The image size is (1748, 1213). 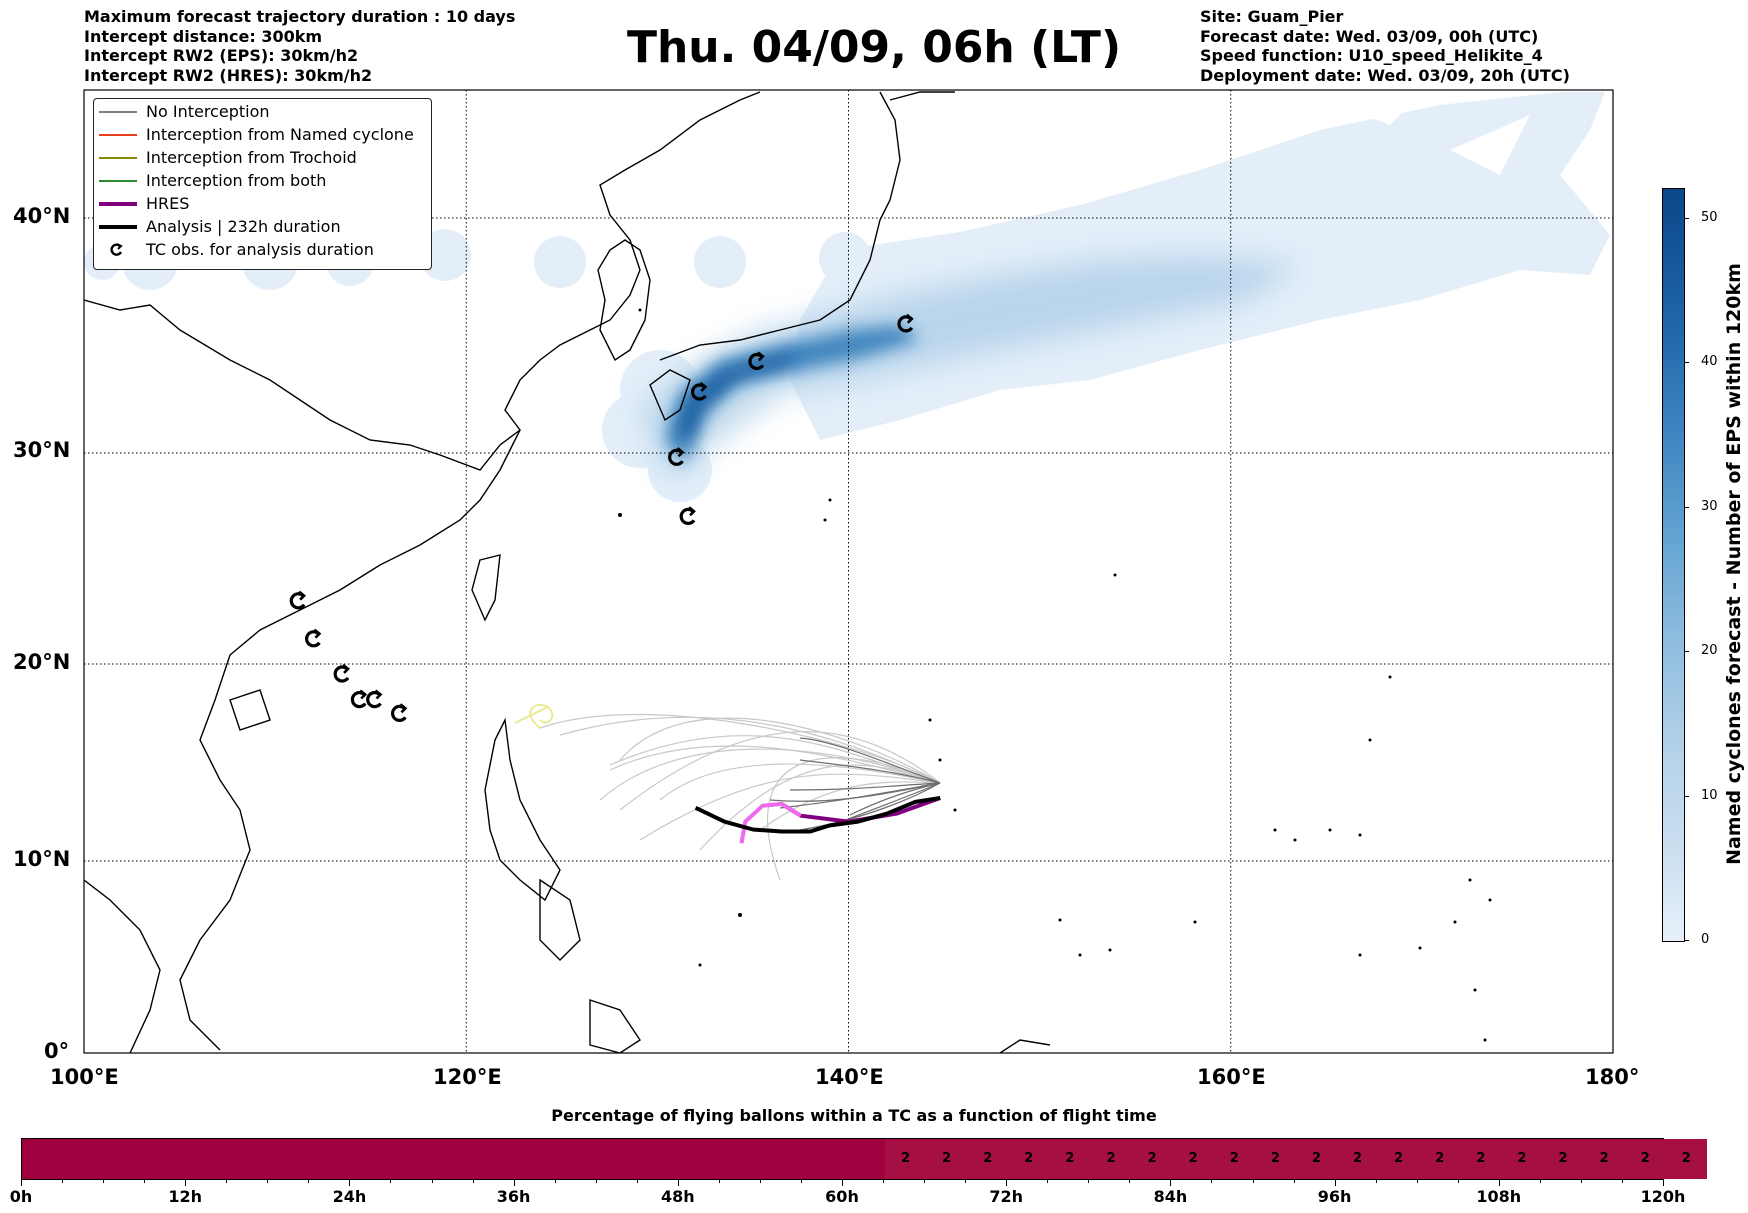 What do you see at coordinates (1231, 1077) in the screenshot?
I see `lon-tick: 160°E` at bounding box center [1231, 1077].